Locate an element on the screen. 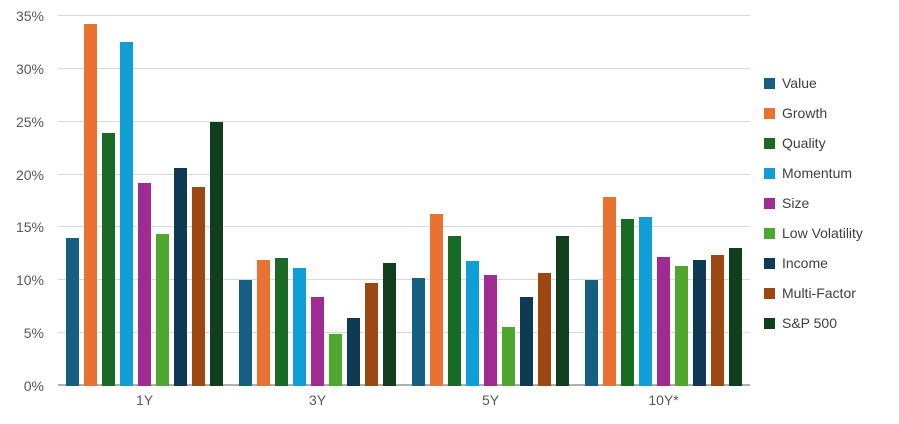 The height and width of the screenshot is (424, 899). bar-quality-5y is located at coordinates (454, 310).